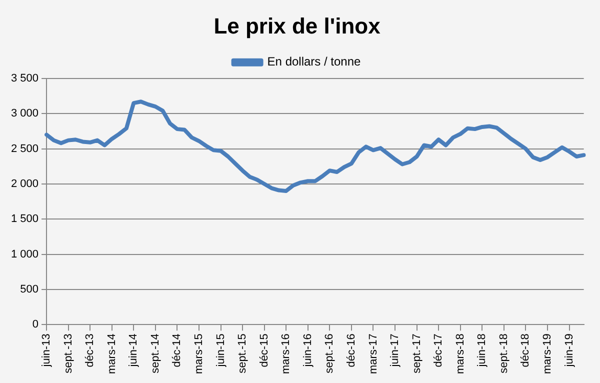 This screenshot has width=600, height=383. Describe the element at coordinates (242, 354) in the screenshot. I see `x-tick-label: sept.-15` at that location.